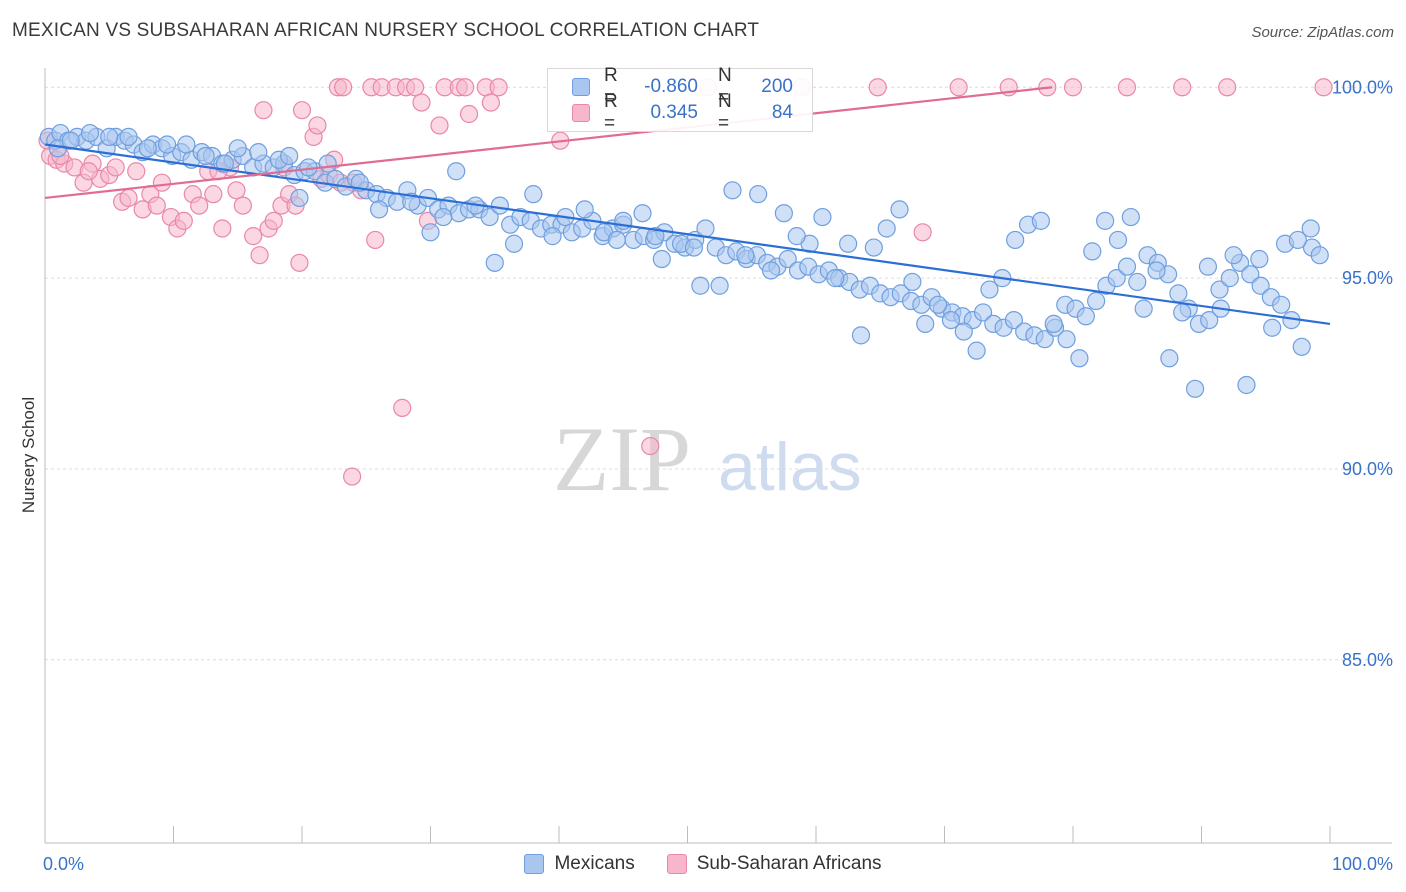  What do you see at coordinates (548, 143) in the screenshot?
I see `subsaharan-trend-line` at bounding box center [548, 143].